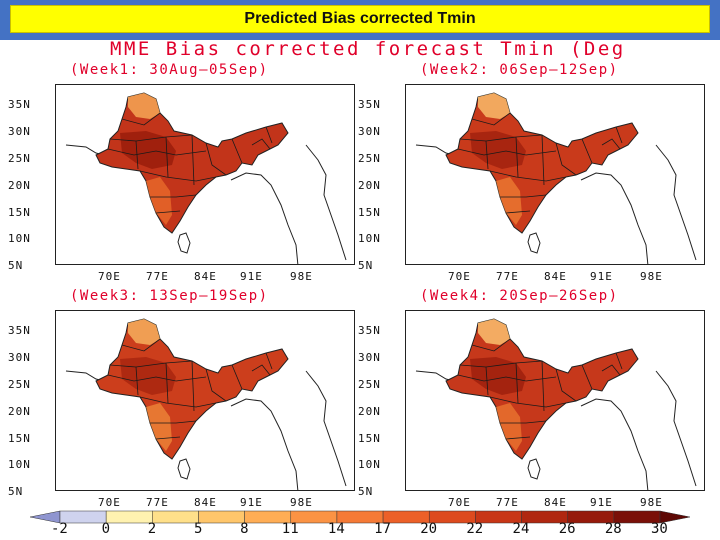 The image size is (720, 540). What do you see at coordinates (336, 529) in the screenshot?
I see `colorbar-tick-label: 14` at bounding box center [336, 529].